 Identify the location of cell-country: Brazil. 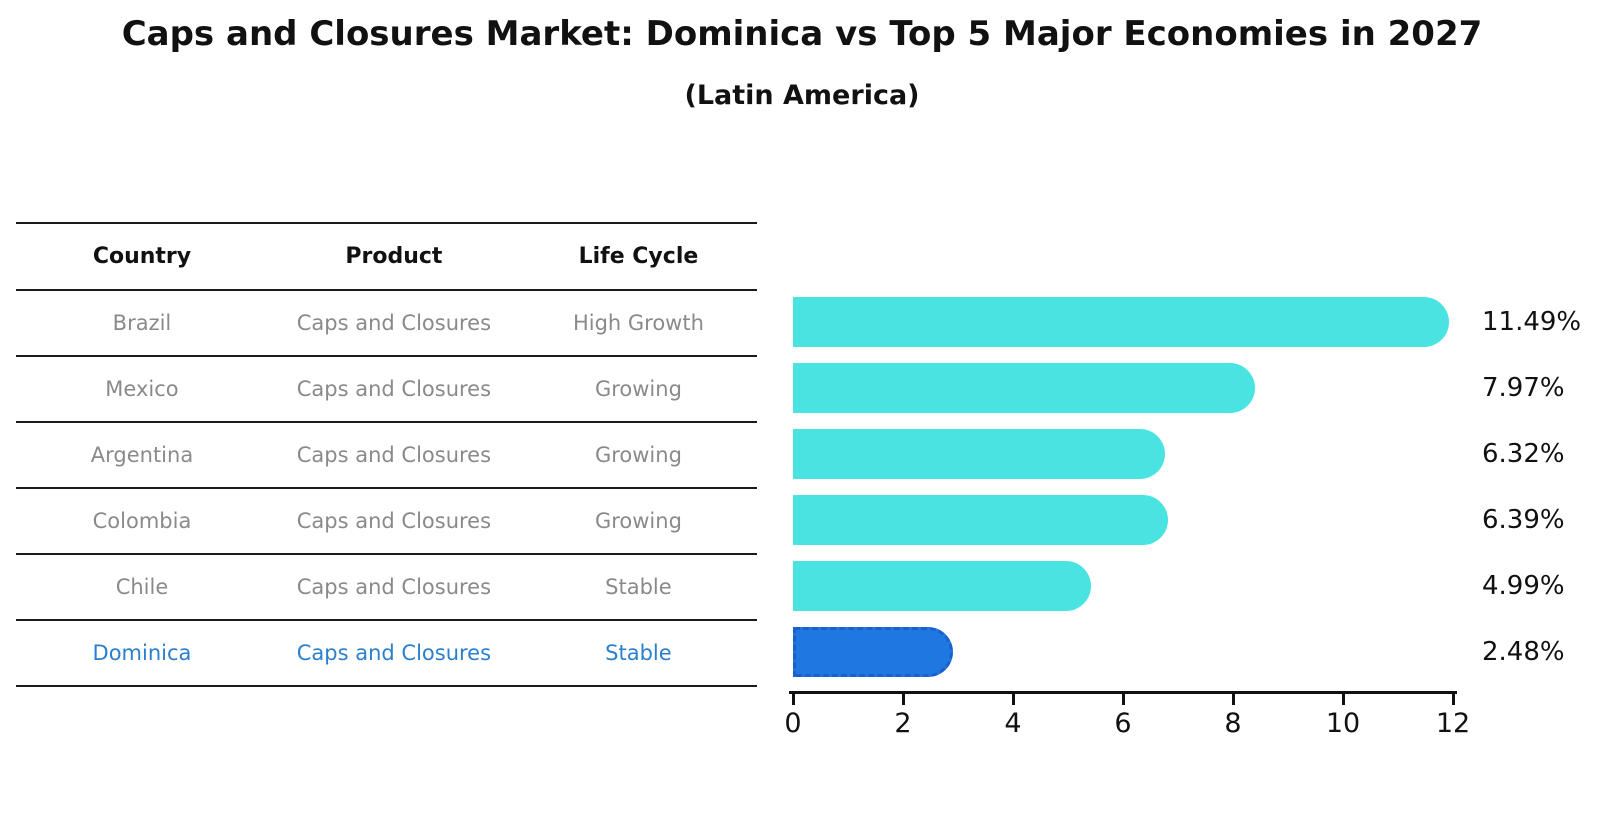
(142, 323).